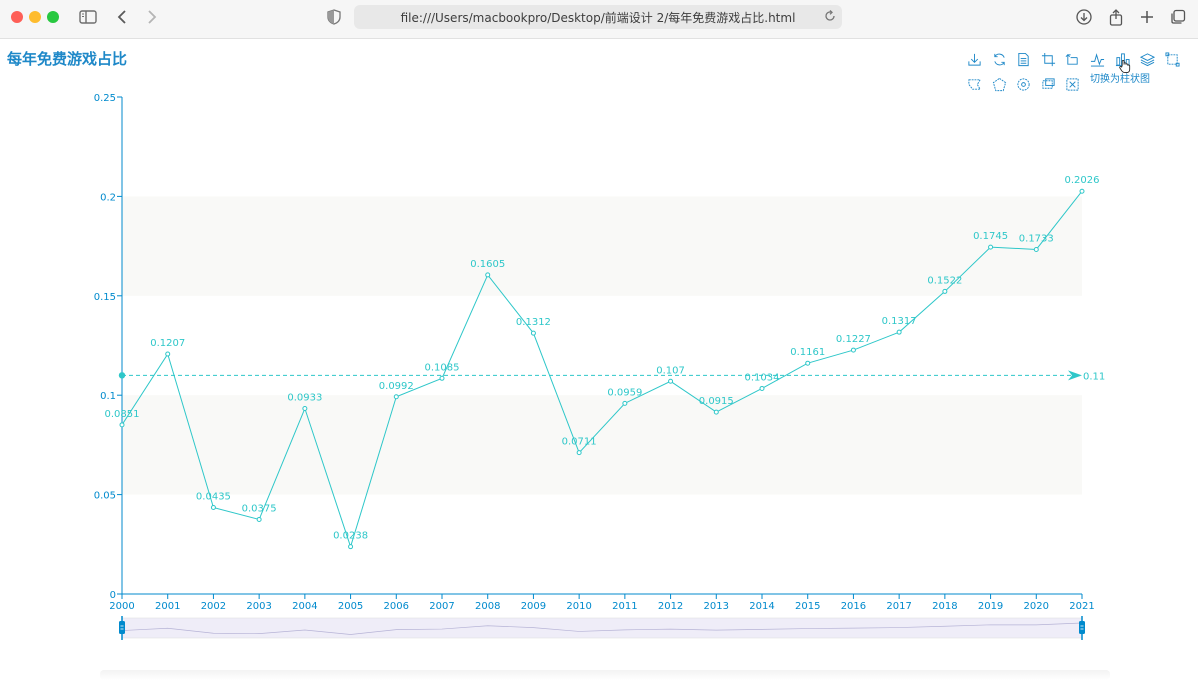 The image size is (1198, 680). I want to click on download-icon, so click(974, 59).